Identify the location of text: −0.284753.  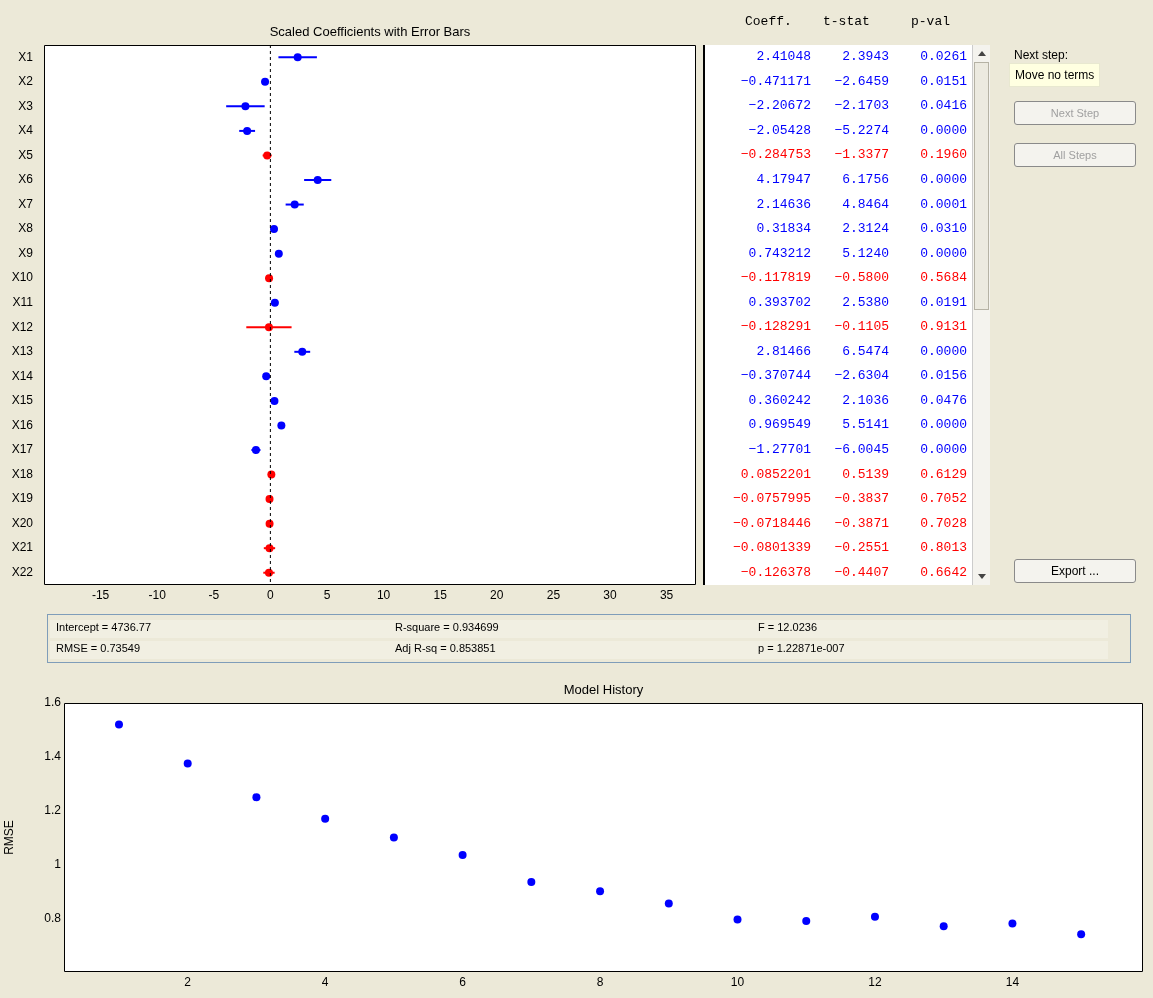
(775, 155).